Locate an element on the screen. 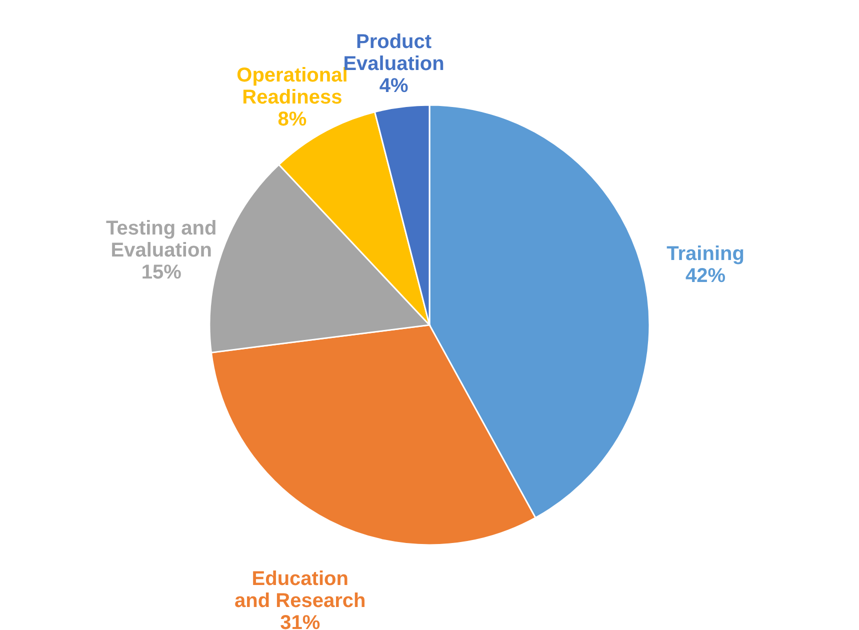  data-label: 4% is located at coordinates (393, 86).